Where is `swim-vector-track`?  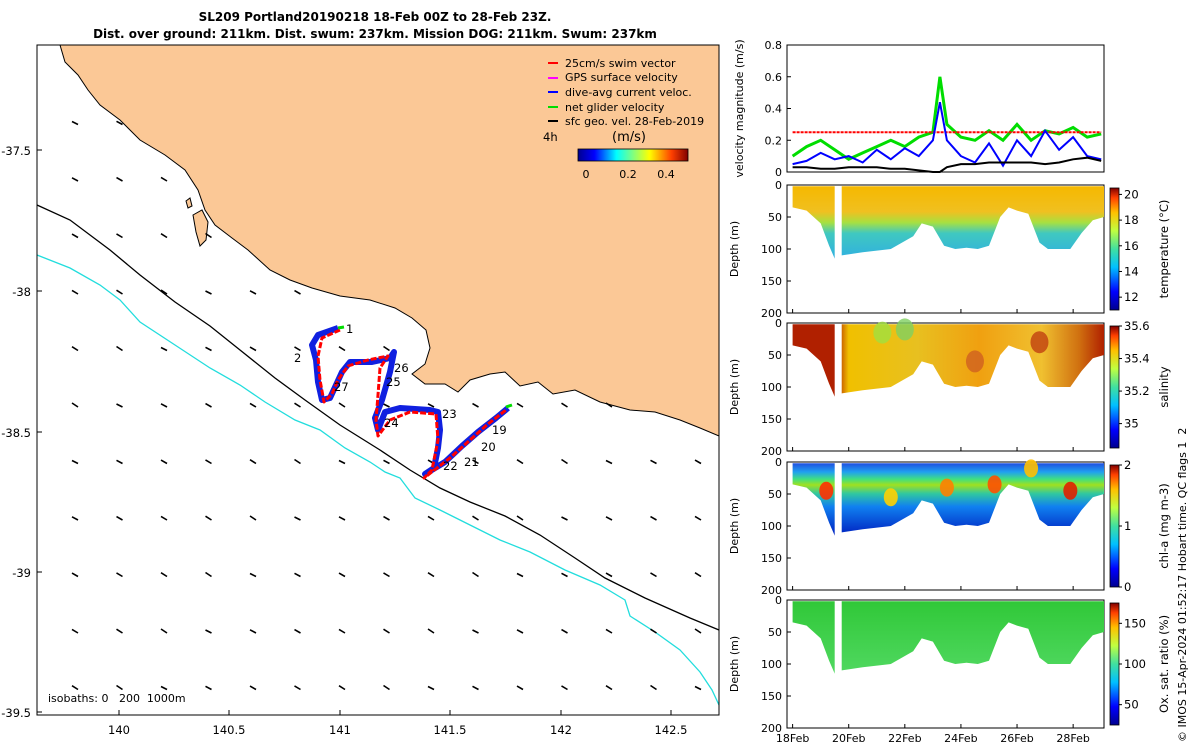
swim-vector-track is located at coordinates (411, 404).